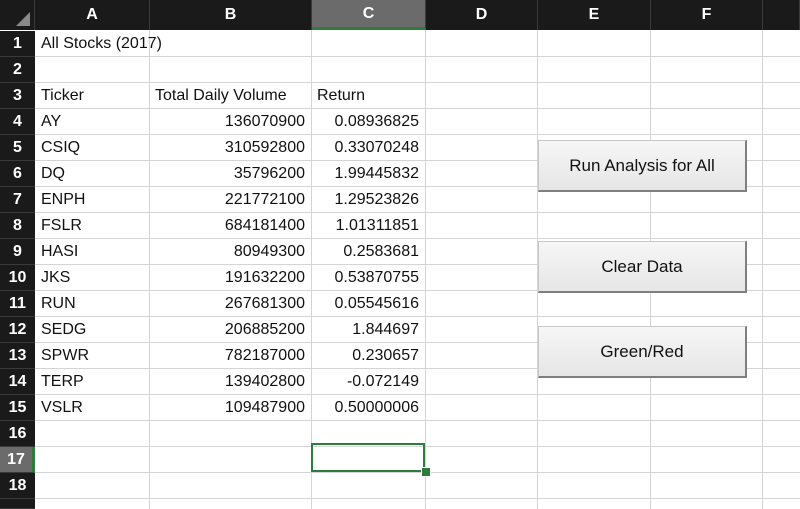 This screenshot has height=509, width=800. What do you see at coordinates (376, 407) in the screenshot?
I see `return-cell: 0.50000006` at bounding box center [376, 407].